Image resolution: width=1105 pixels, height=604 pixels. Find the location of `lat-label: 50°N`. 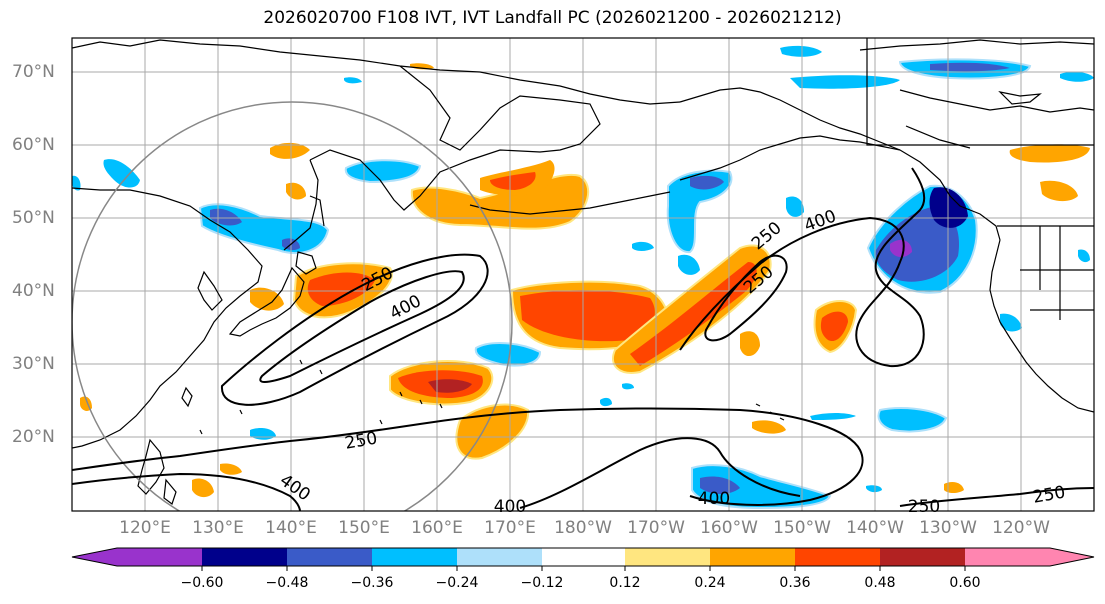

lat-label: 50°N is located at coordinates (33, 218).